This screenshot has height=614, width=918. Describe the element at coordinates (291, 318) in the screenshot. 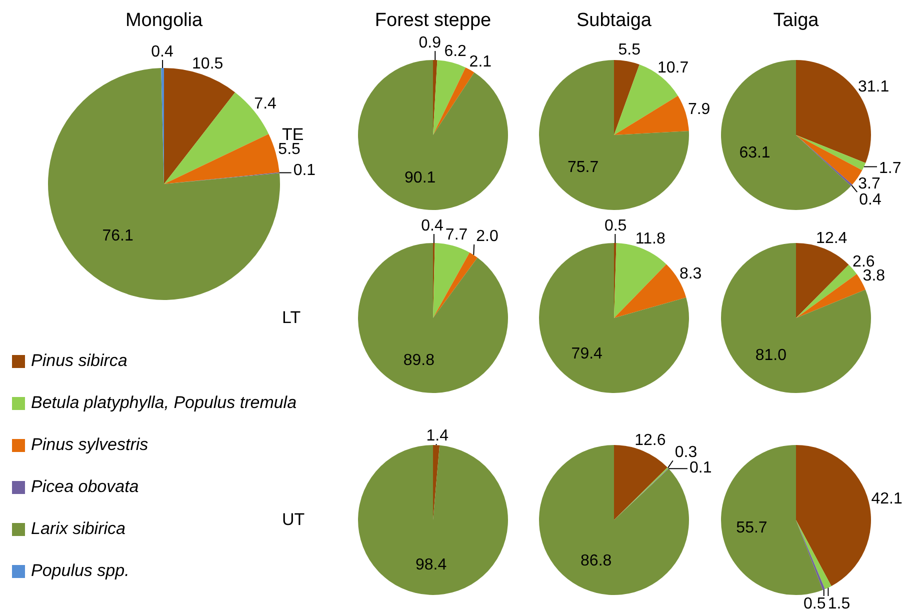

I see `text: LT` at that location.